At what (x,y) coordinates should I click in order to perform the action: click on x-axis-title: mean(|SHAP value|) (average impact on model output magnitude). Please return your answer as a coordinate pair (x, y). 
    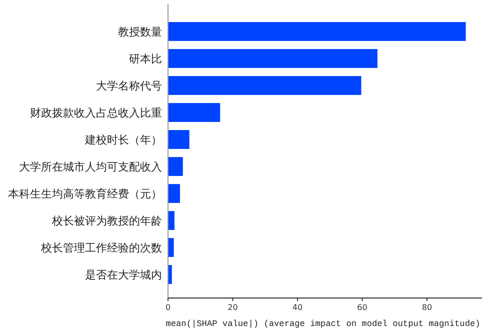
    Looking at the image, I should click on (323, 324).